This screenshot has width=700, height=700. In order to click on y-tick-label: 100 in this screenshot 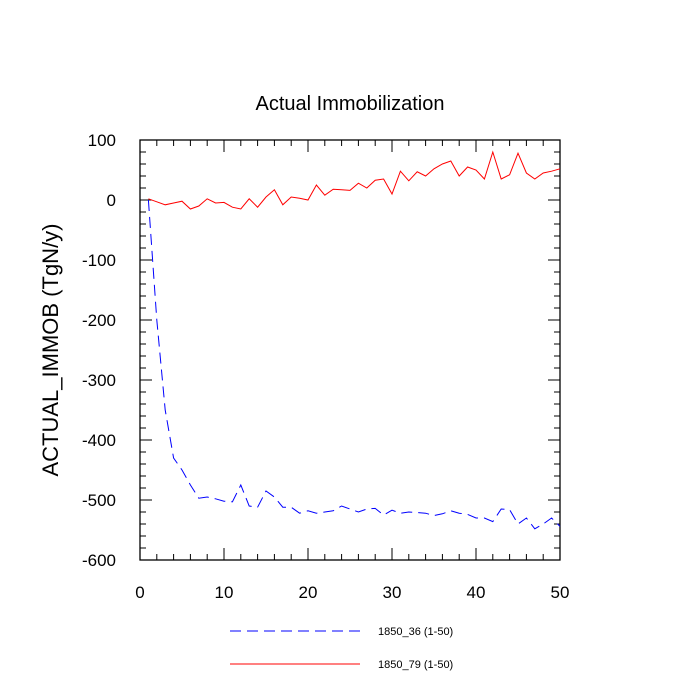, I will do `click(102, 140)`.